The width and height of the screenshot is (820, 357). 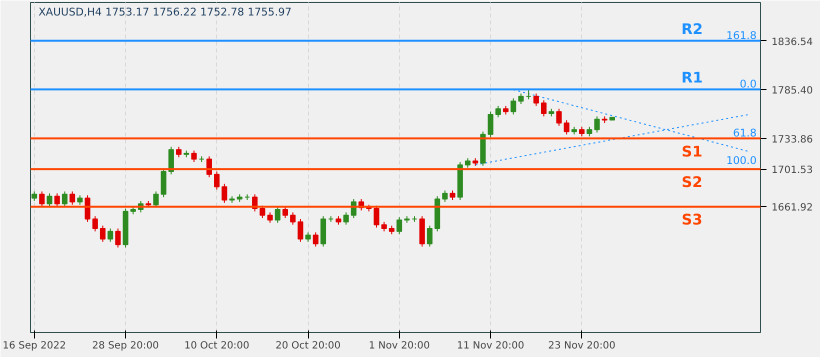 I want to click on x-tick-label: 16 Sep 2022, so click(x=34, y=346).